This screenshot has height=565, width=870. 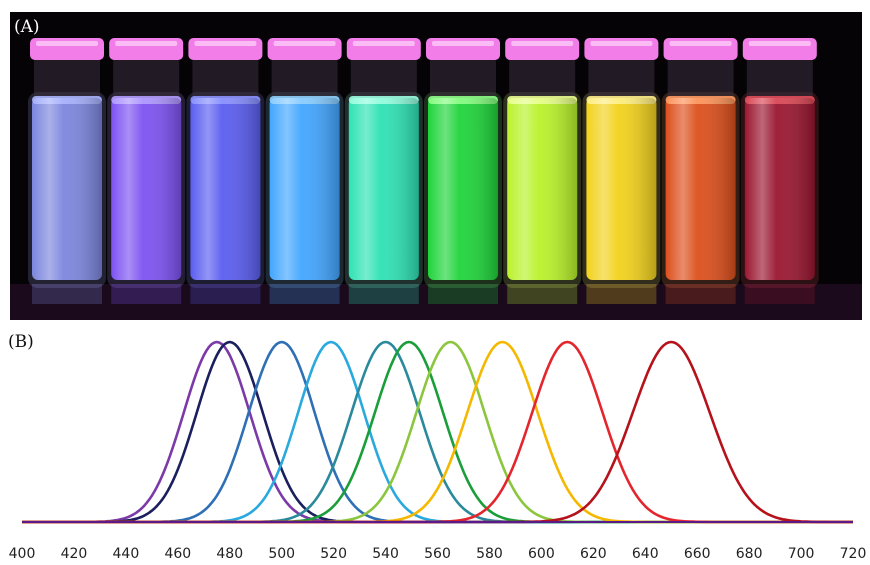 What do you see at coordinates (697, 554) in the screenshot?
I see `x-tick-label: 660` at bounding box center [697, 554].